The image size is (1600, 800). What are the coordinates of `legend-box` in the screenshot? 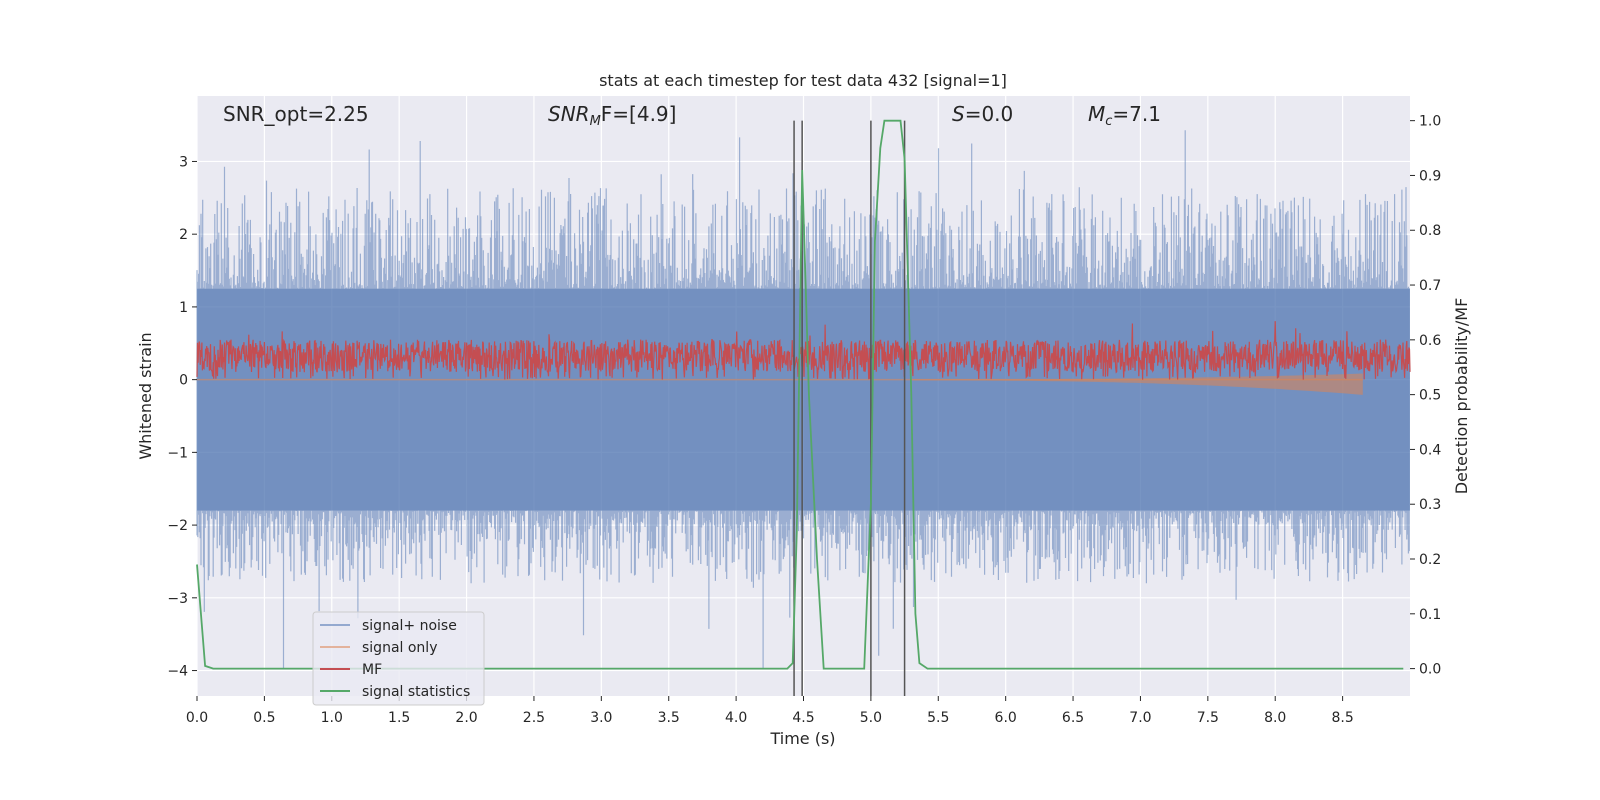 It's located at (398, 658).